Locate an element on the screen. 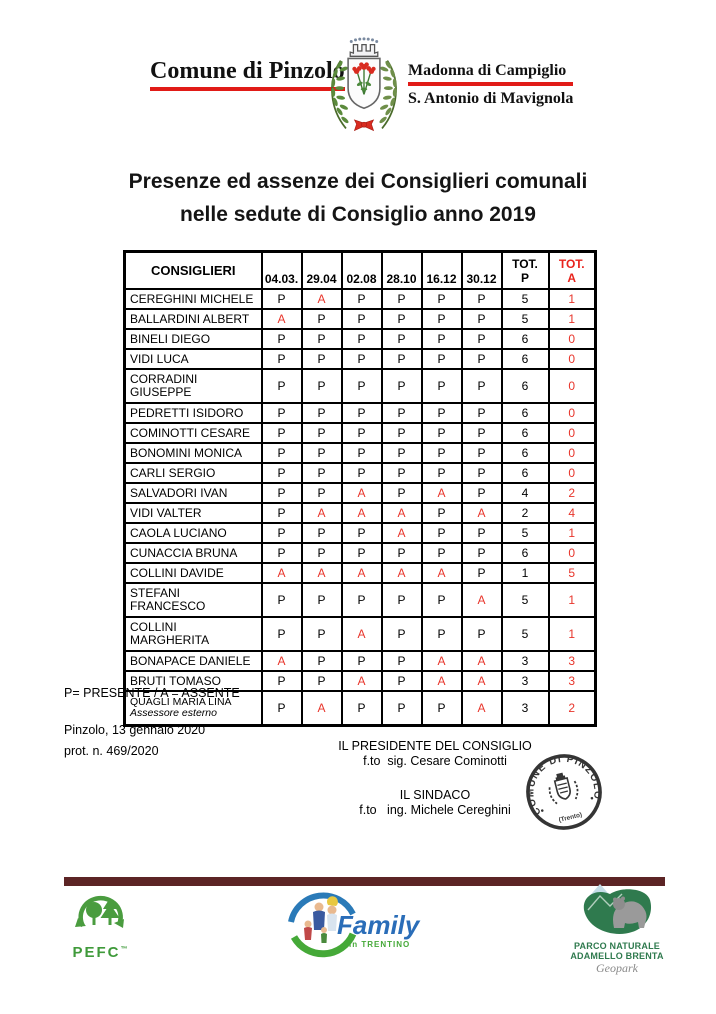 This screenshot has height=1014, width=716. councillor-name: CUNACCIA BRUNA is located at coordinates (193, 553).